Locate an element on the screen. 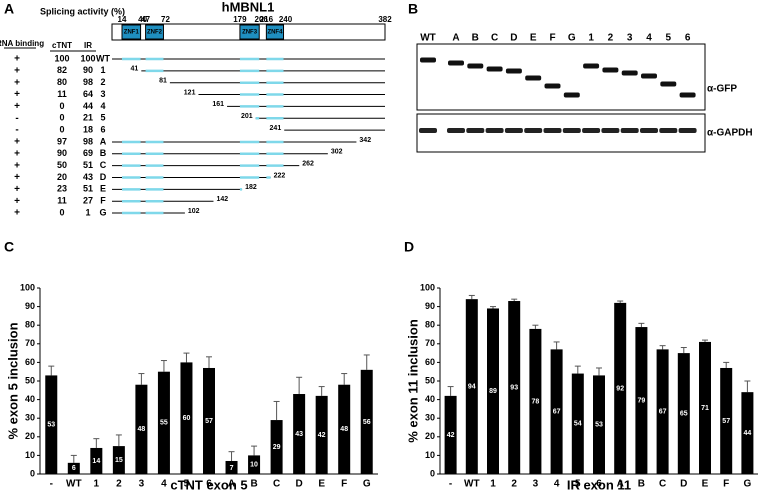 Image resolution: width=763 pixels, height=493 pixels. antibody-label: α-GFP is located at coordinates (722, 89).